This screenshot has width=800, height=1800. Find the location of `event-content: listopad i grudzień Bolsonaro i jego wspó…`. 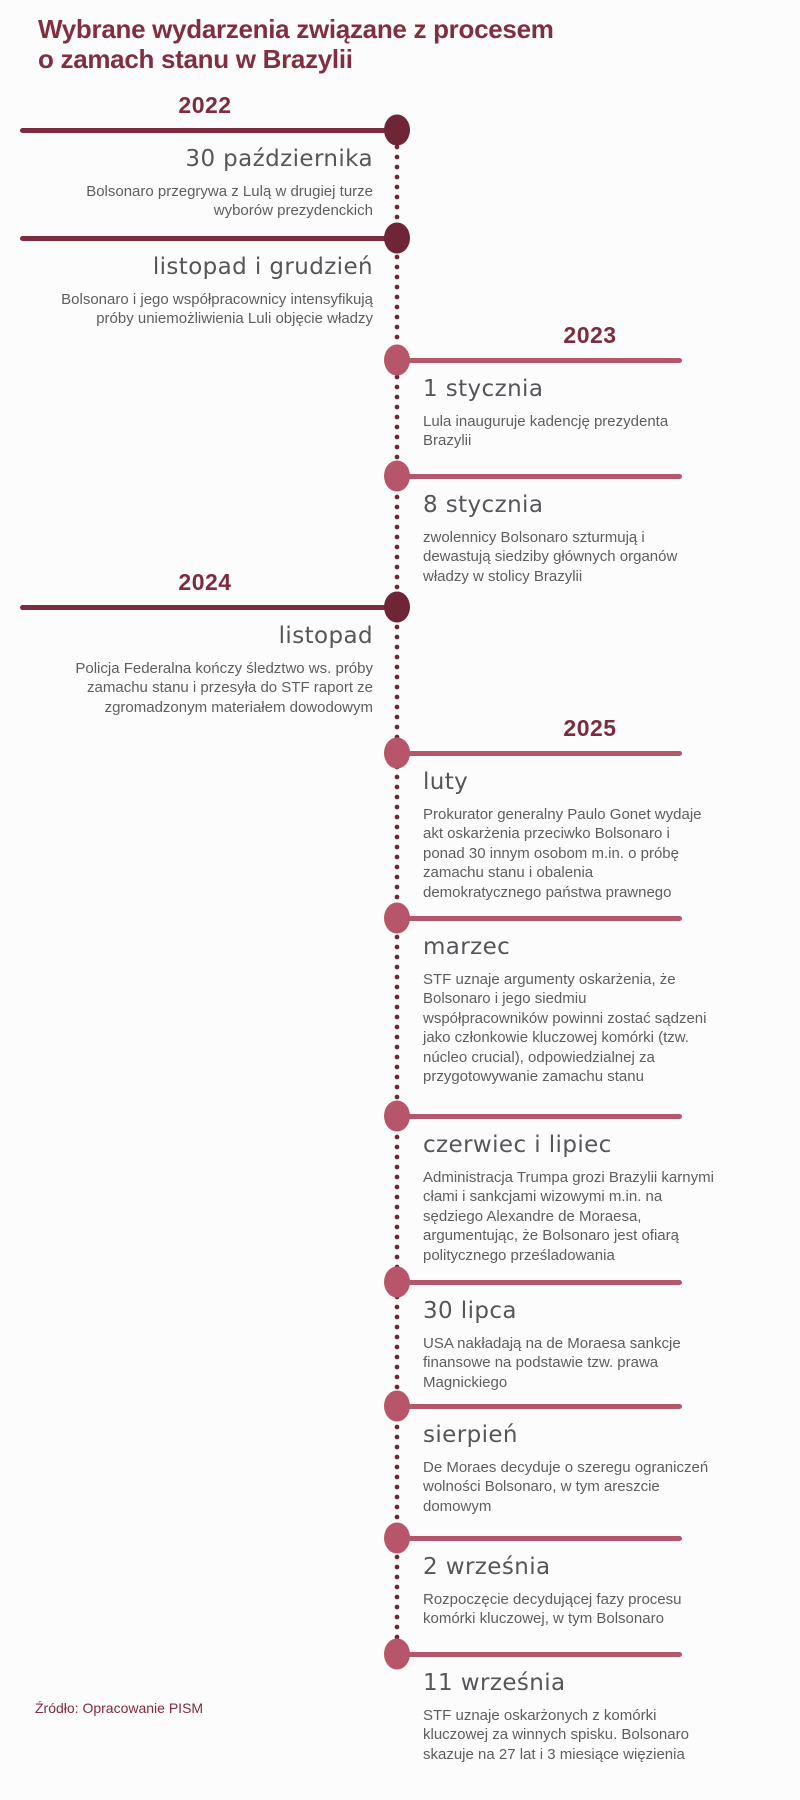

event-content: listopad i grudzień Bolsonaro i jego wspó… is located at coordinates (205, 291).